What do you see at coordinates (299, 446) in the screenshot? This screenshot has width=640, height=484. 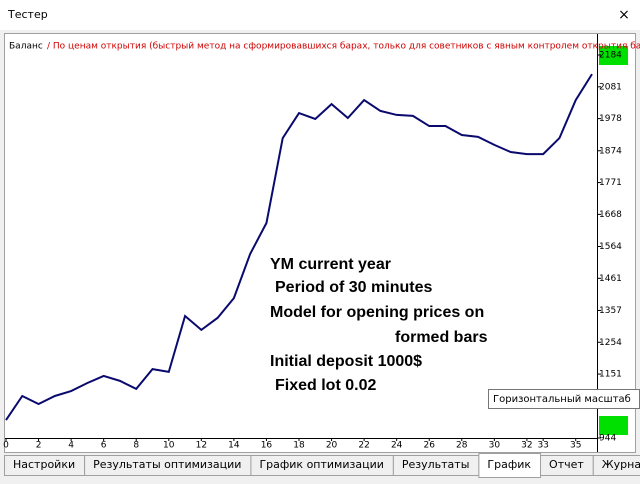 I see `x-tick-label: 18` at bounding box center [299, 446].